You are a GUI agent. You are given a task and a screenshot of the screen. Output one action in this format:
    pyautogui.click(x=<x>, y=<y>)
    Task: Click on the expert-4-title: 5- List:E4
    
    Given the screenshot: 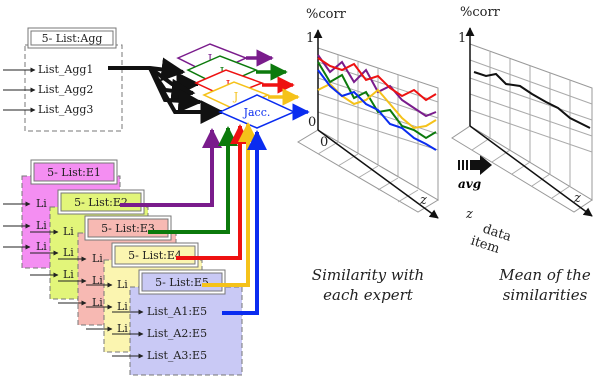 What is the action you would take?
    pyautogui.click(x=155, y=255)
    